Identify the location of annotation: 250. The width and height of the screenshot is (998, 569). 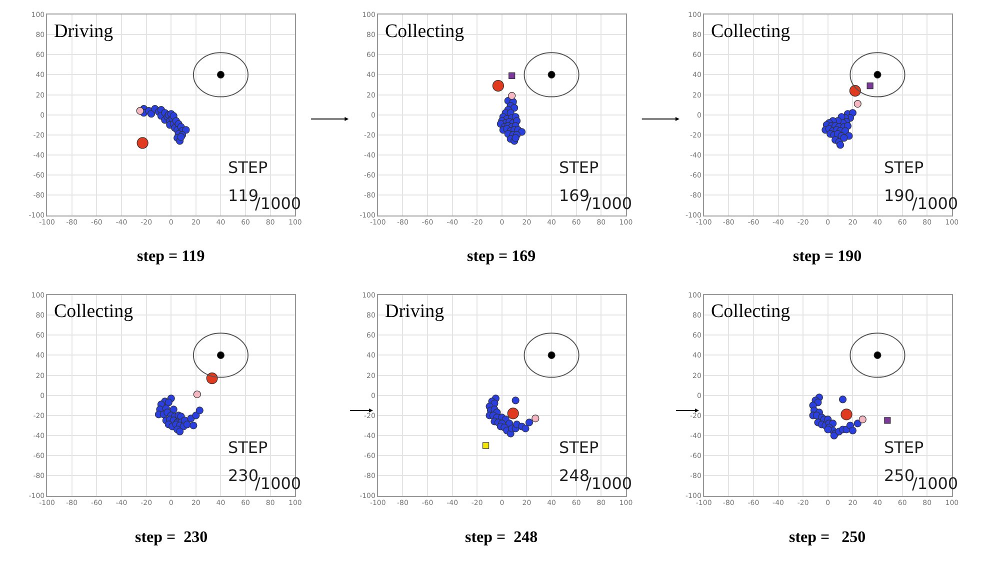
(899, 475).